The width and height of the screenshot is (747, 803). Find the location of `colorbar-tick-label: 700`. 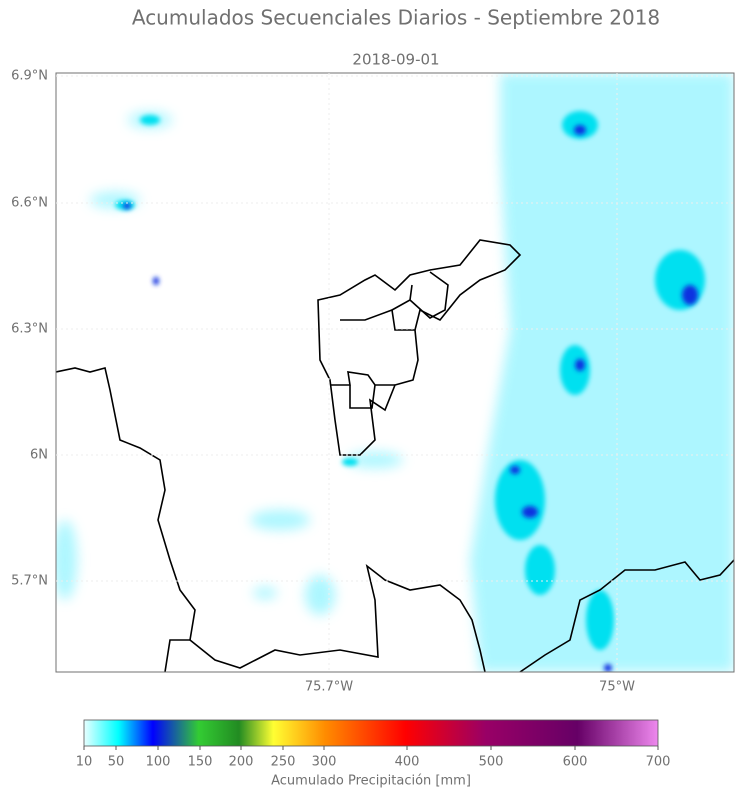

colorbar-tick-label: 700 is located at coordinates (658, 762).